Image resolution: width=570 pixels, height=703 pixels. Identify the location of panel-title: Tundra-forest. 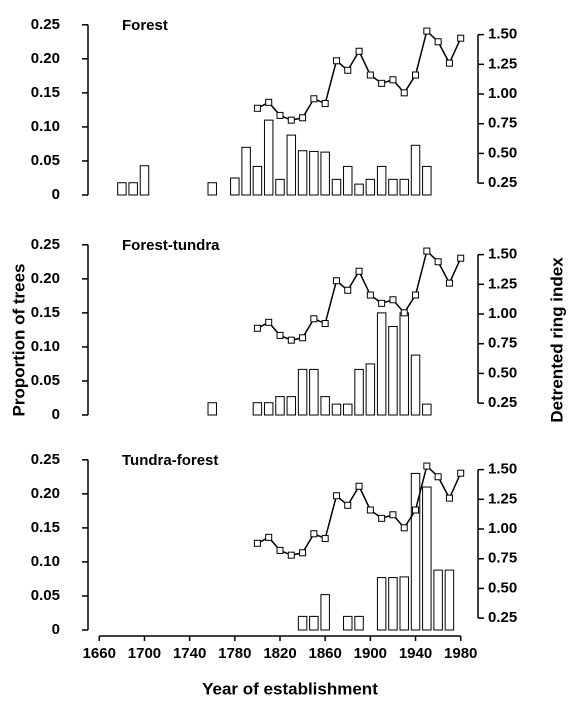
(170, 460).